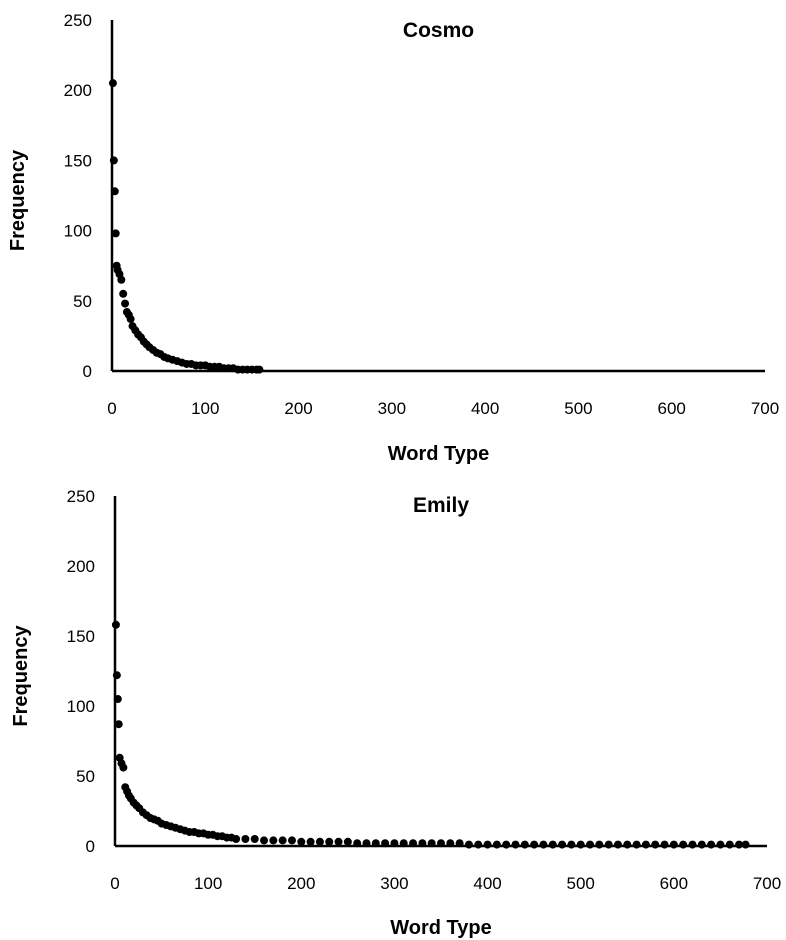 This screenshot has height=940, width=786. What do you see at coordinates (438, 30) in the screenshot?
I see `chart-title: Cosmo` at bounding box center [438, 30].